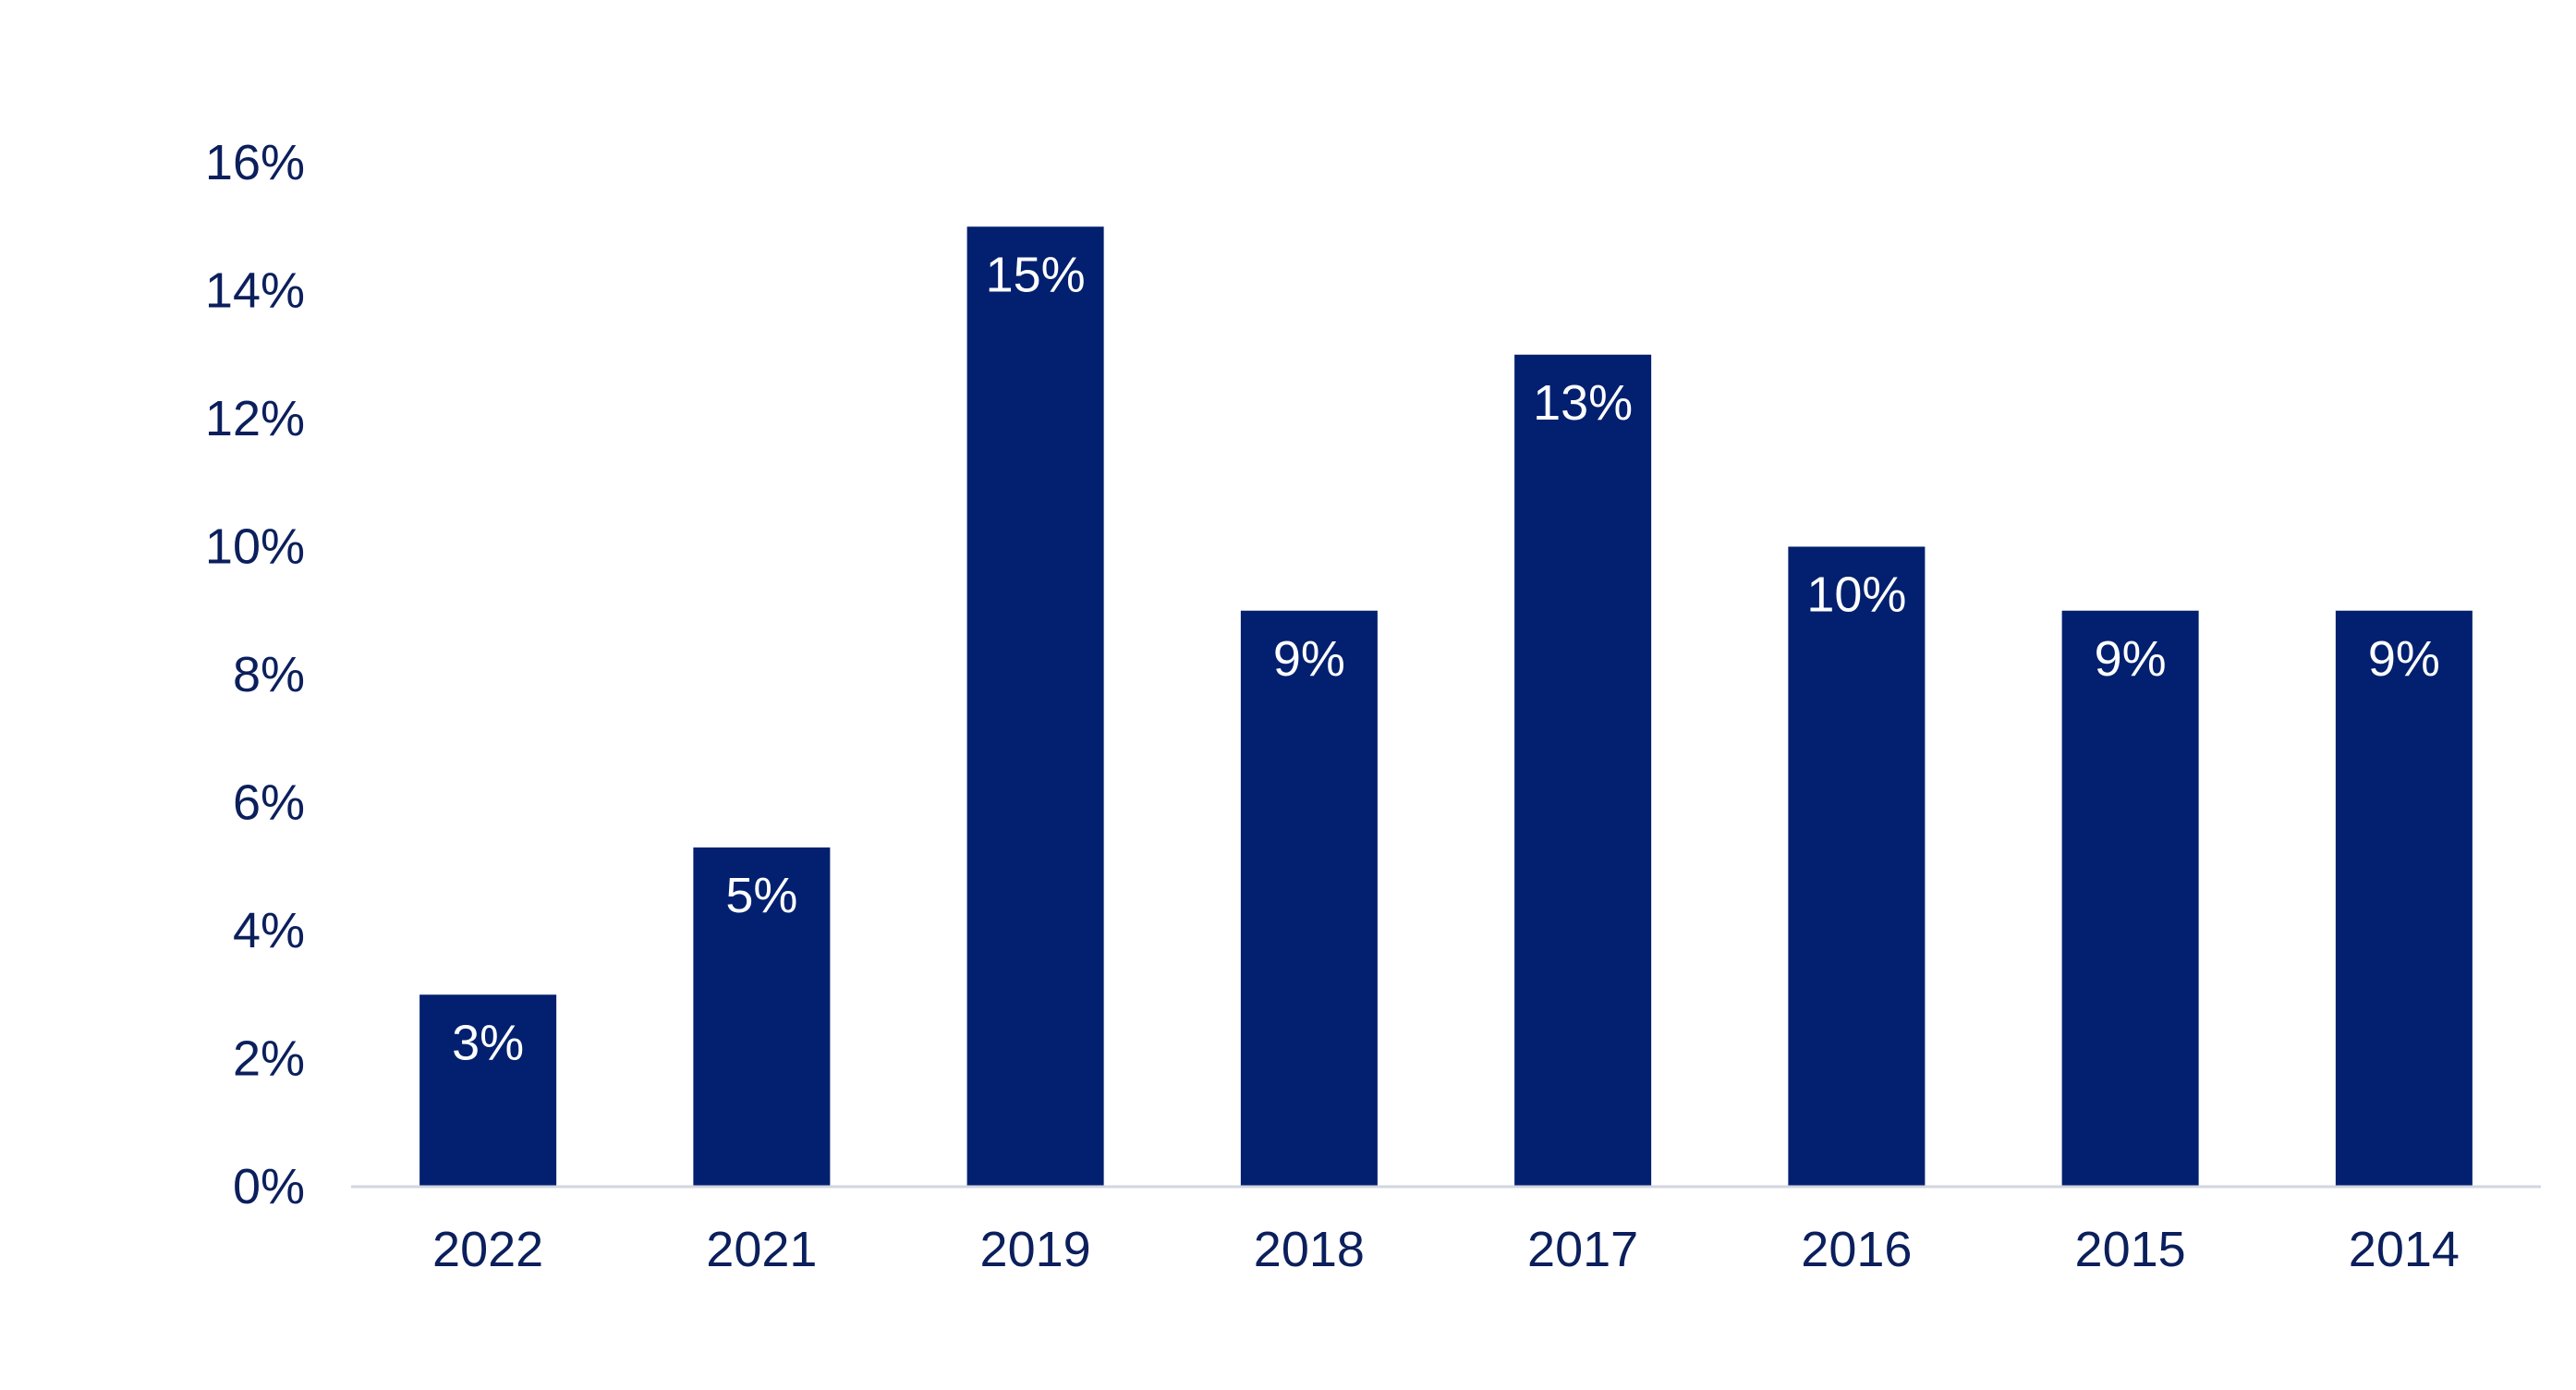 The width and height of the screenshot is (2576, 1390). Describe the element at coordinates (1857, 866) in the screenshot. I see `bar-2016` at that location.